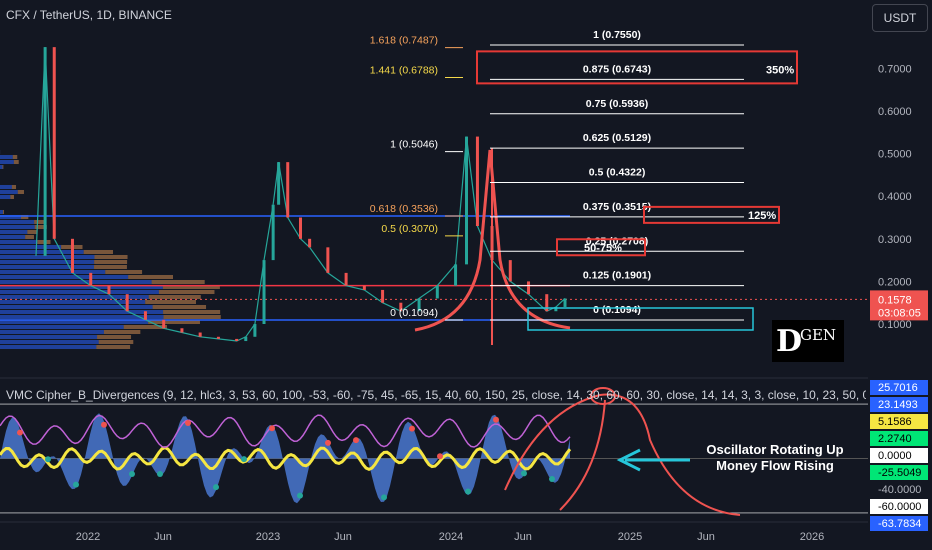 Image resolution: width=932 pixels, height=550 pixels. What do you see at coordinates (404, 70) in the screenshot?
I see `fib-left-label: 1.441 (0.6788)` at bounding box center [404, 70].